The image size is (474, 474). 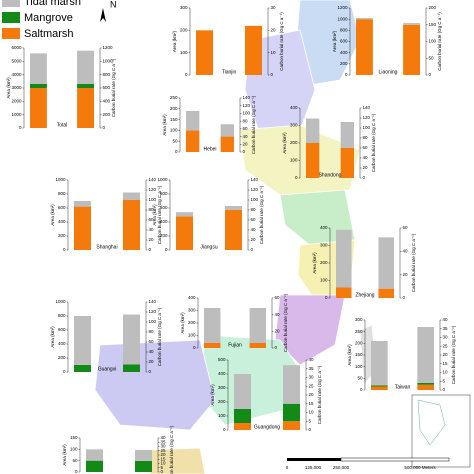 What do you see at coordinates (441, 431) in the screenshot?
I see `inset-frame` at bounding box center [441, 431].